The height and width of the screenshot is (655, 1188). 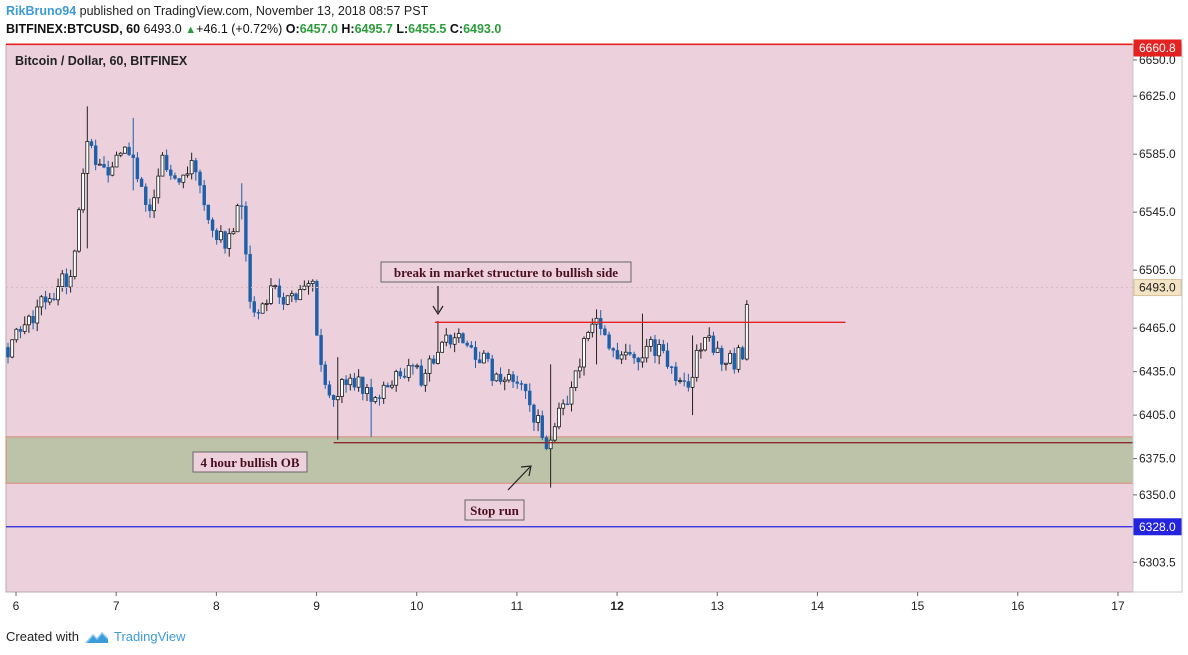 I want to click on x-tick-label: 12, so click(x=617, y=606).